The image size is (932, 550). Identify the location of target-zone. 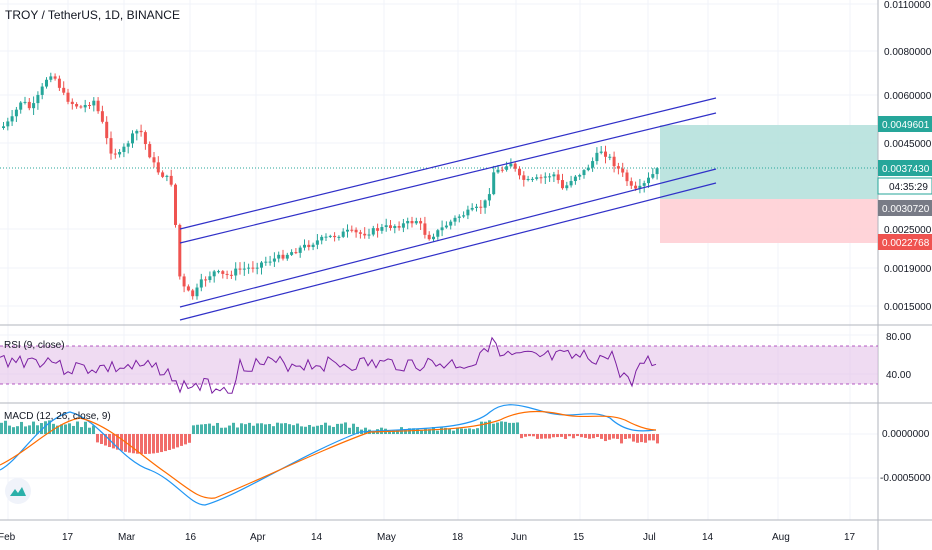
(769, 162).